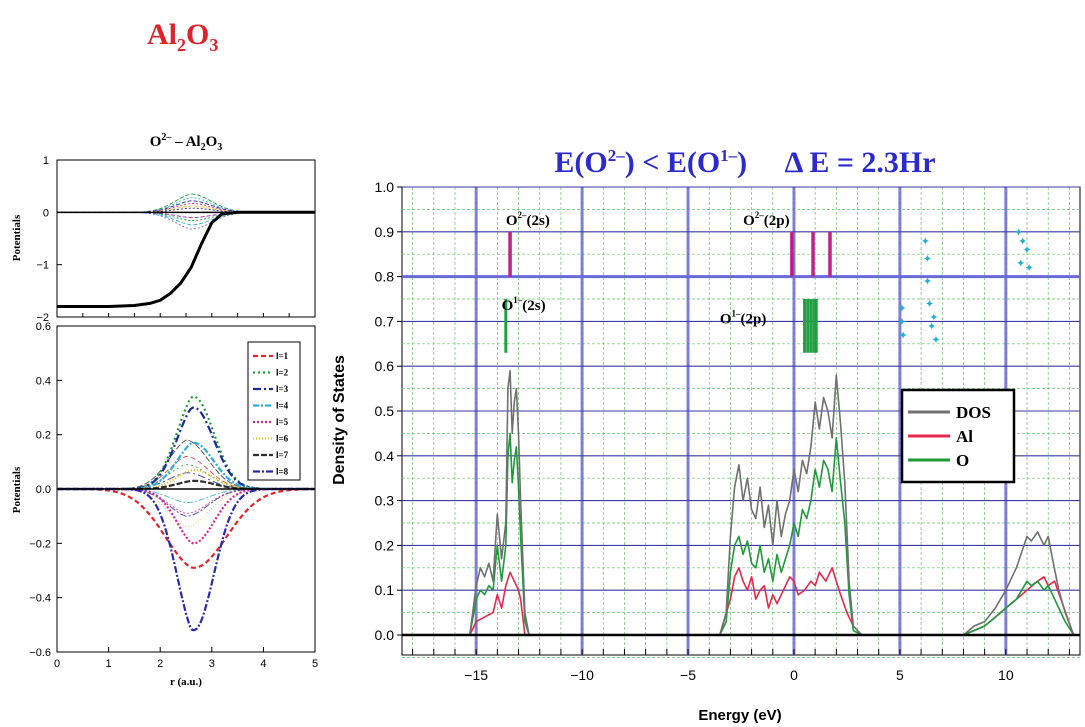 This screenshot has width=1085, height=727. Describe the element at coordinates (282, 406) in the screenshot. I see `legend-label: l=4` at that location.